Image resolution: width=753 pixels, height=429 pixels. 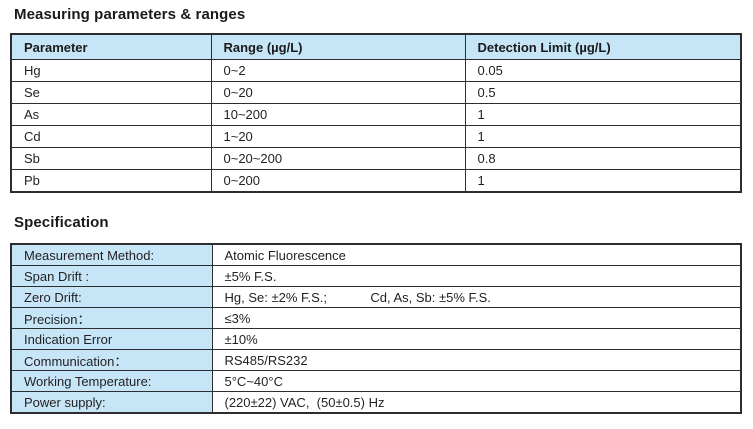 I want to click on params-cell: 0~20, so click(x=338, y=92).